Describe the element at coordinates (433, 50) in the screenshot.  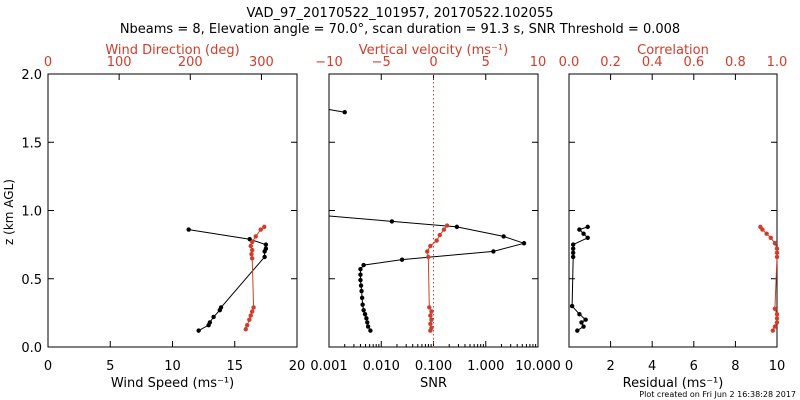
I see `top-axis-label: Vertical velocity (ms⁻¹)` at that location.